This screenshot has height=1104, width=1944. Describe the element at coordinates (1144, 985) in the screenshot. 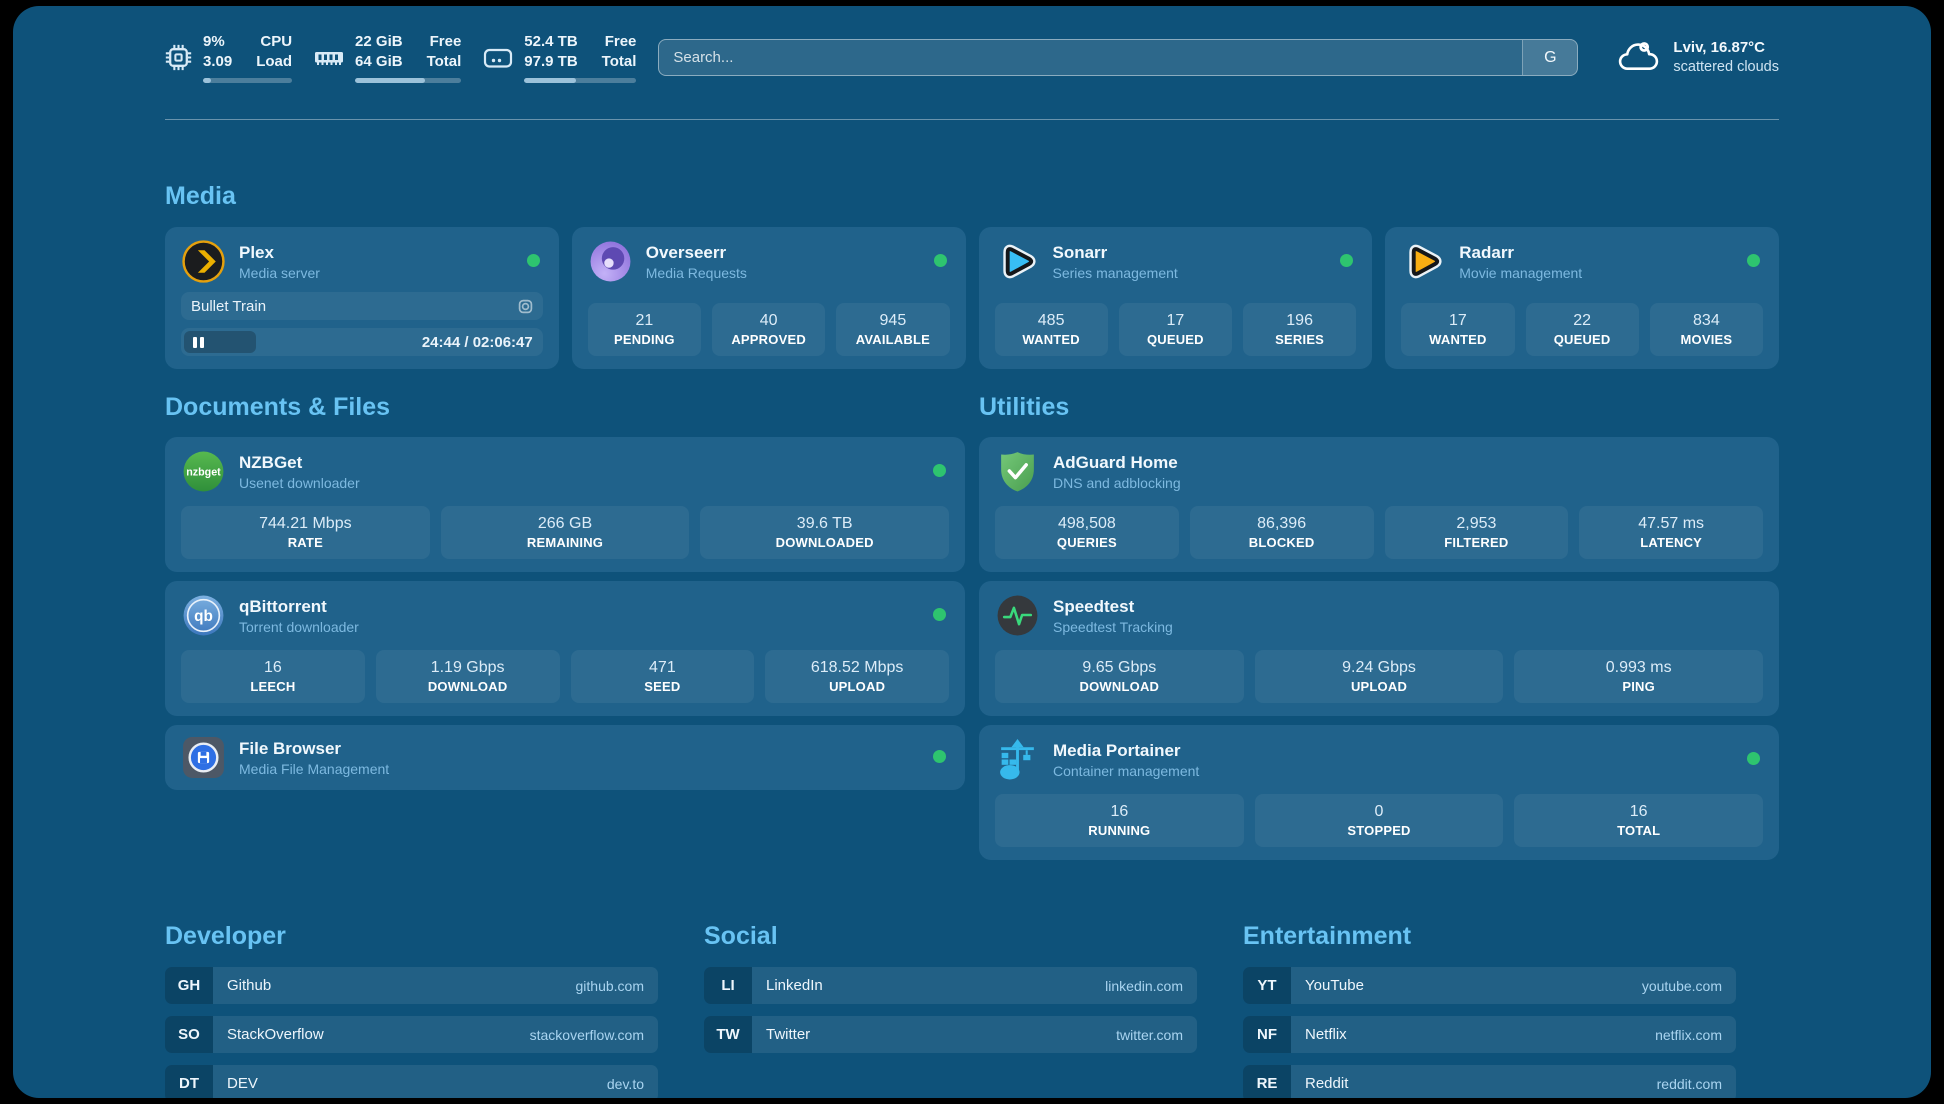

I see `bookmark-domain: linkedin.com` at that location.